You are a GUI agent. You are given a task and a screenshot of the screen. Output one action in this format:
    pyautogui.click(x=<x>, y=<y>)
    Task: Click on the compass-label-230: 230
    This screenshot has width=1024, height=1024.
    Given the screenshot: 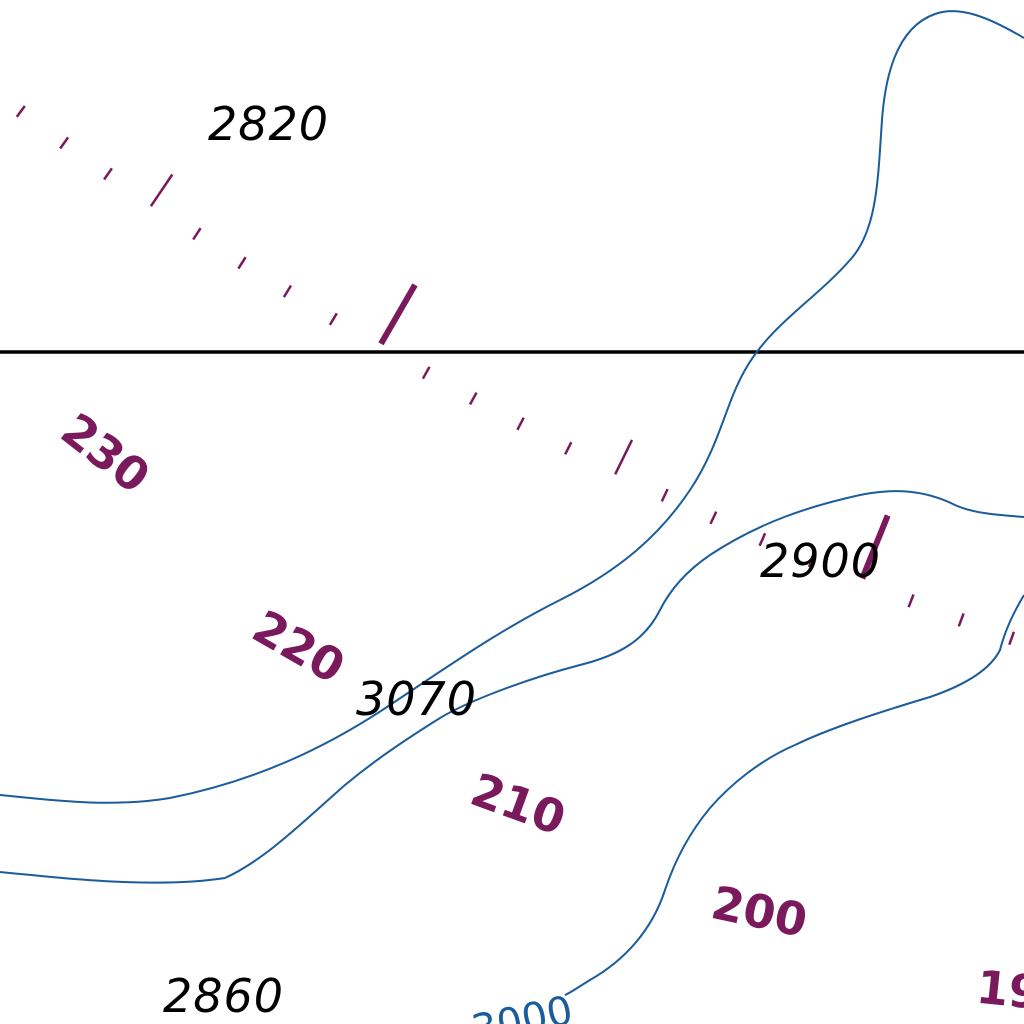 What is the action you would take?
    pyautogui.click(x=105, y=453)
    